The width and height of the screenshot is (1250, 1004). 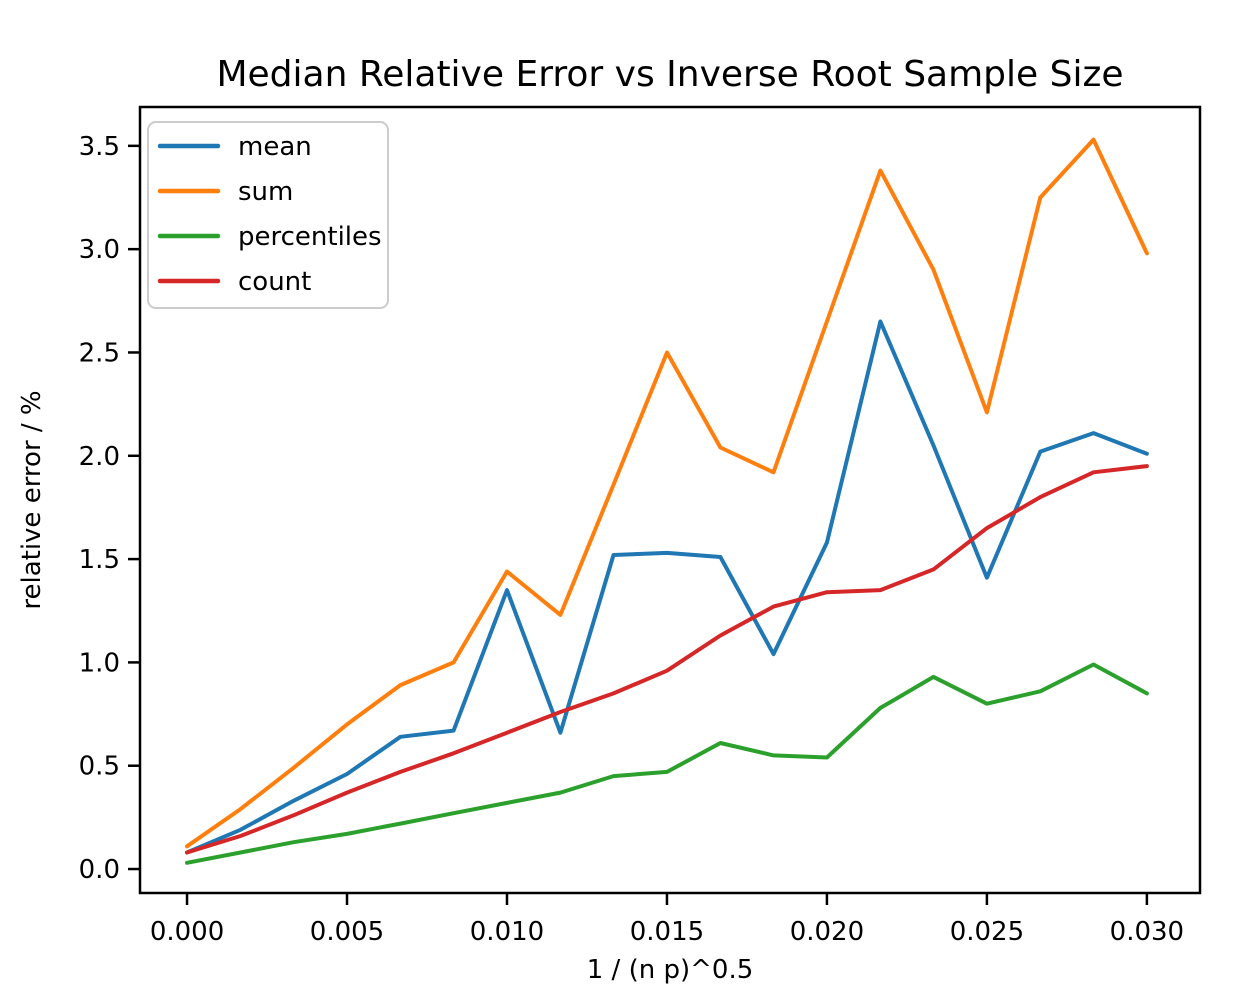 What do you see at coordinates (667, 932) in the screenshot?
I see `x-tick-label: 0.015` at bounding box center [667, 932].